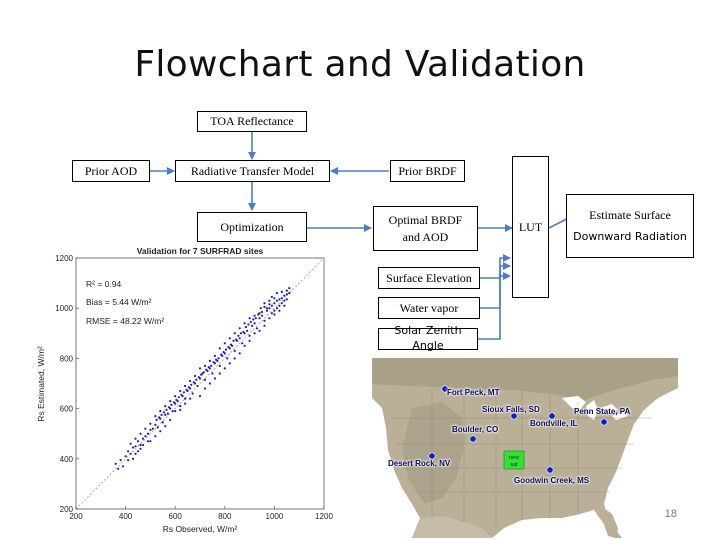 This screenshot has width=720, height=540. What do you see at coordinates (126, 516) in the screenshot?
I see `x-tick-label: 400` at bounding box center [126, 516].